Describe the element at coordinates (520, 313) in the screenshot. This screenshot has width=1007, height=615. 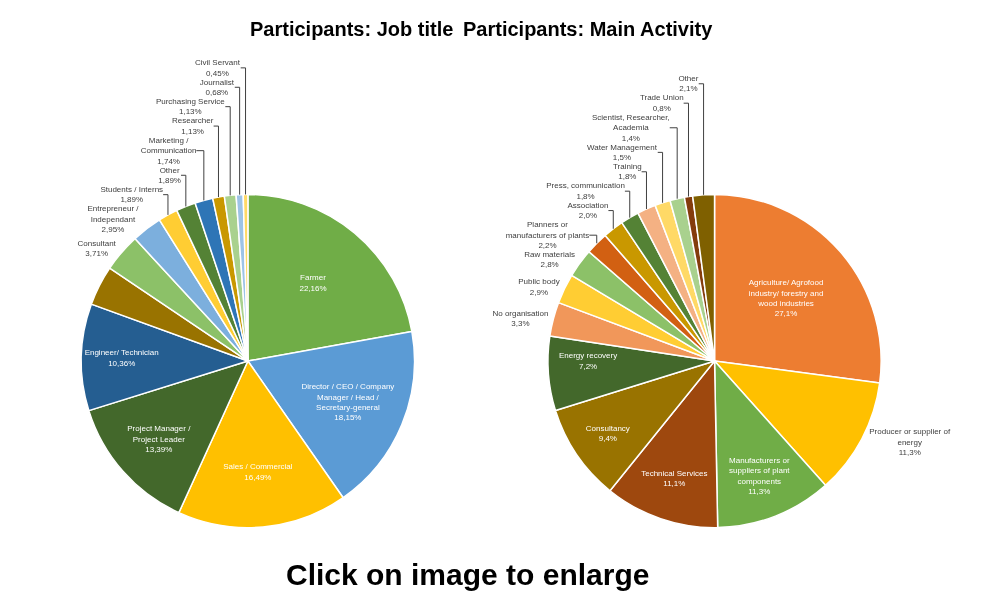
I see `slice-label: No organisation` at that location.